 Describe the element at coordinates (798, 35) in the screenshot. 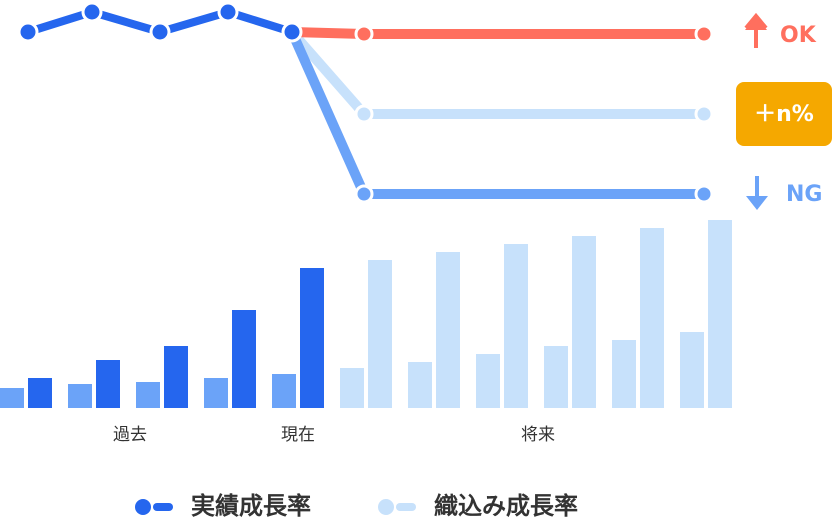

I see `scenario-label: OK` at that location.